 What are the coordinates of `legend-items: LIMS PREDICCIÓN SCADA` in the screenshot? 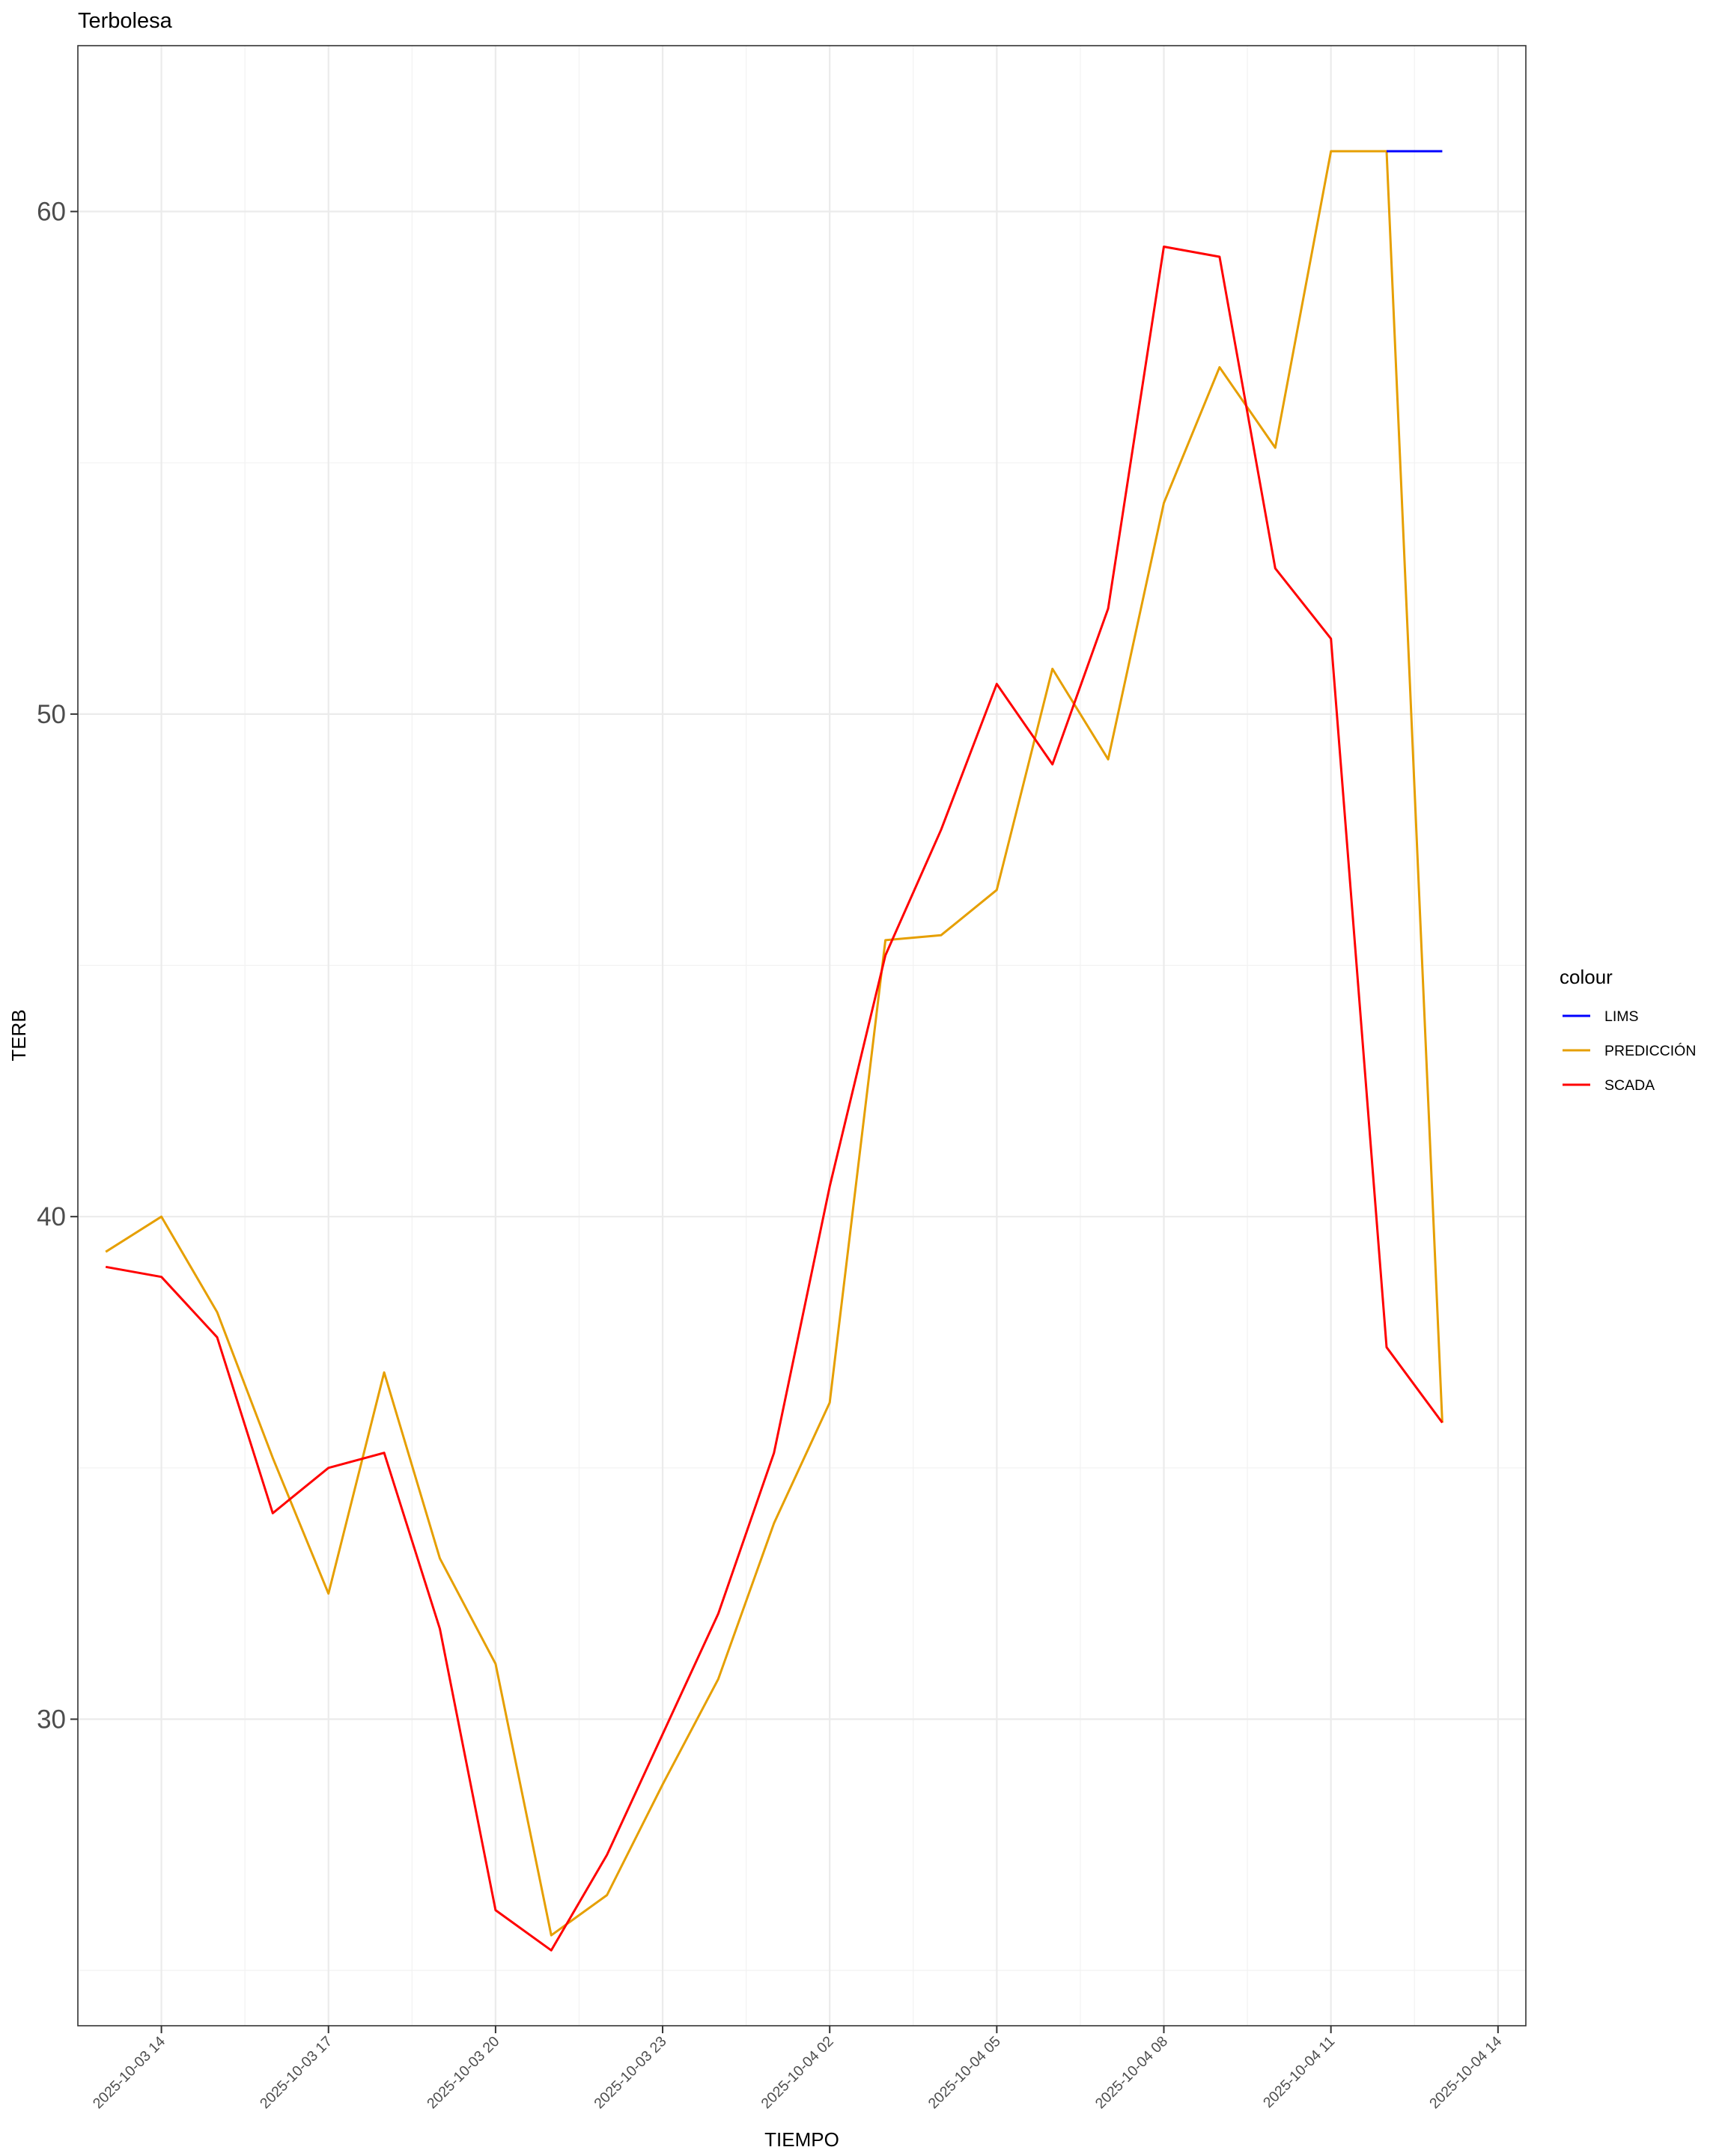 It's located at (1629, 1051).